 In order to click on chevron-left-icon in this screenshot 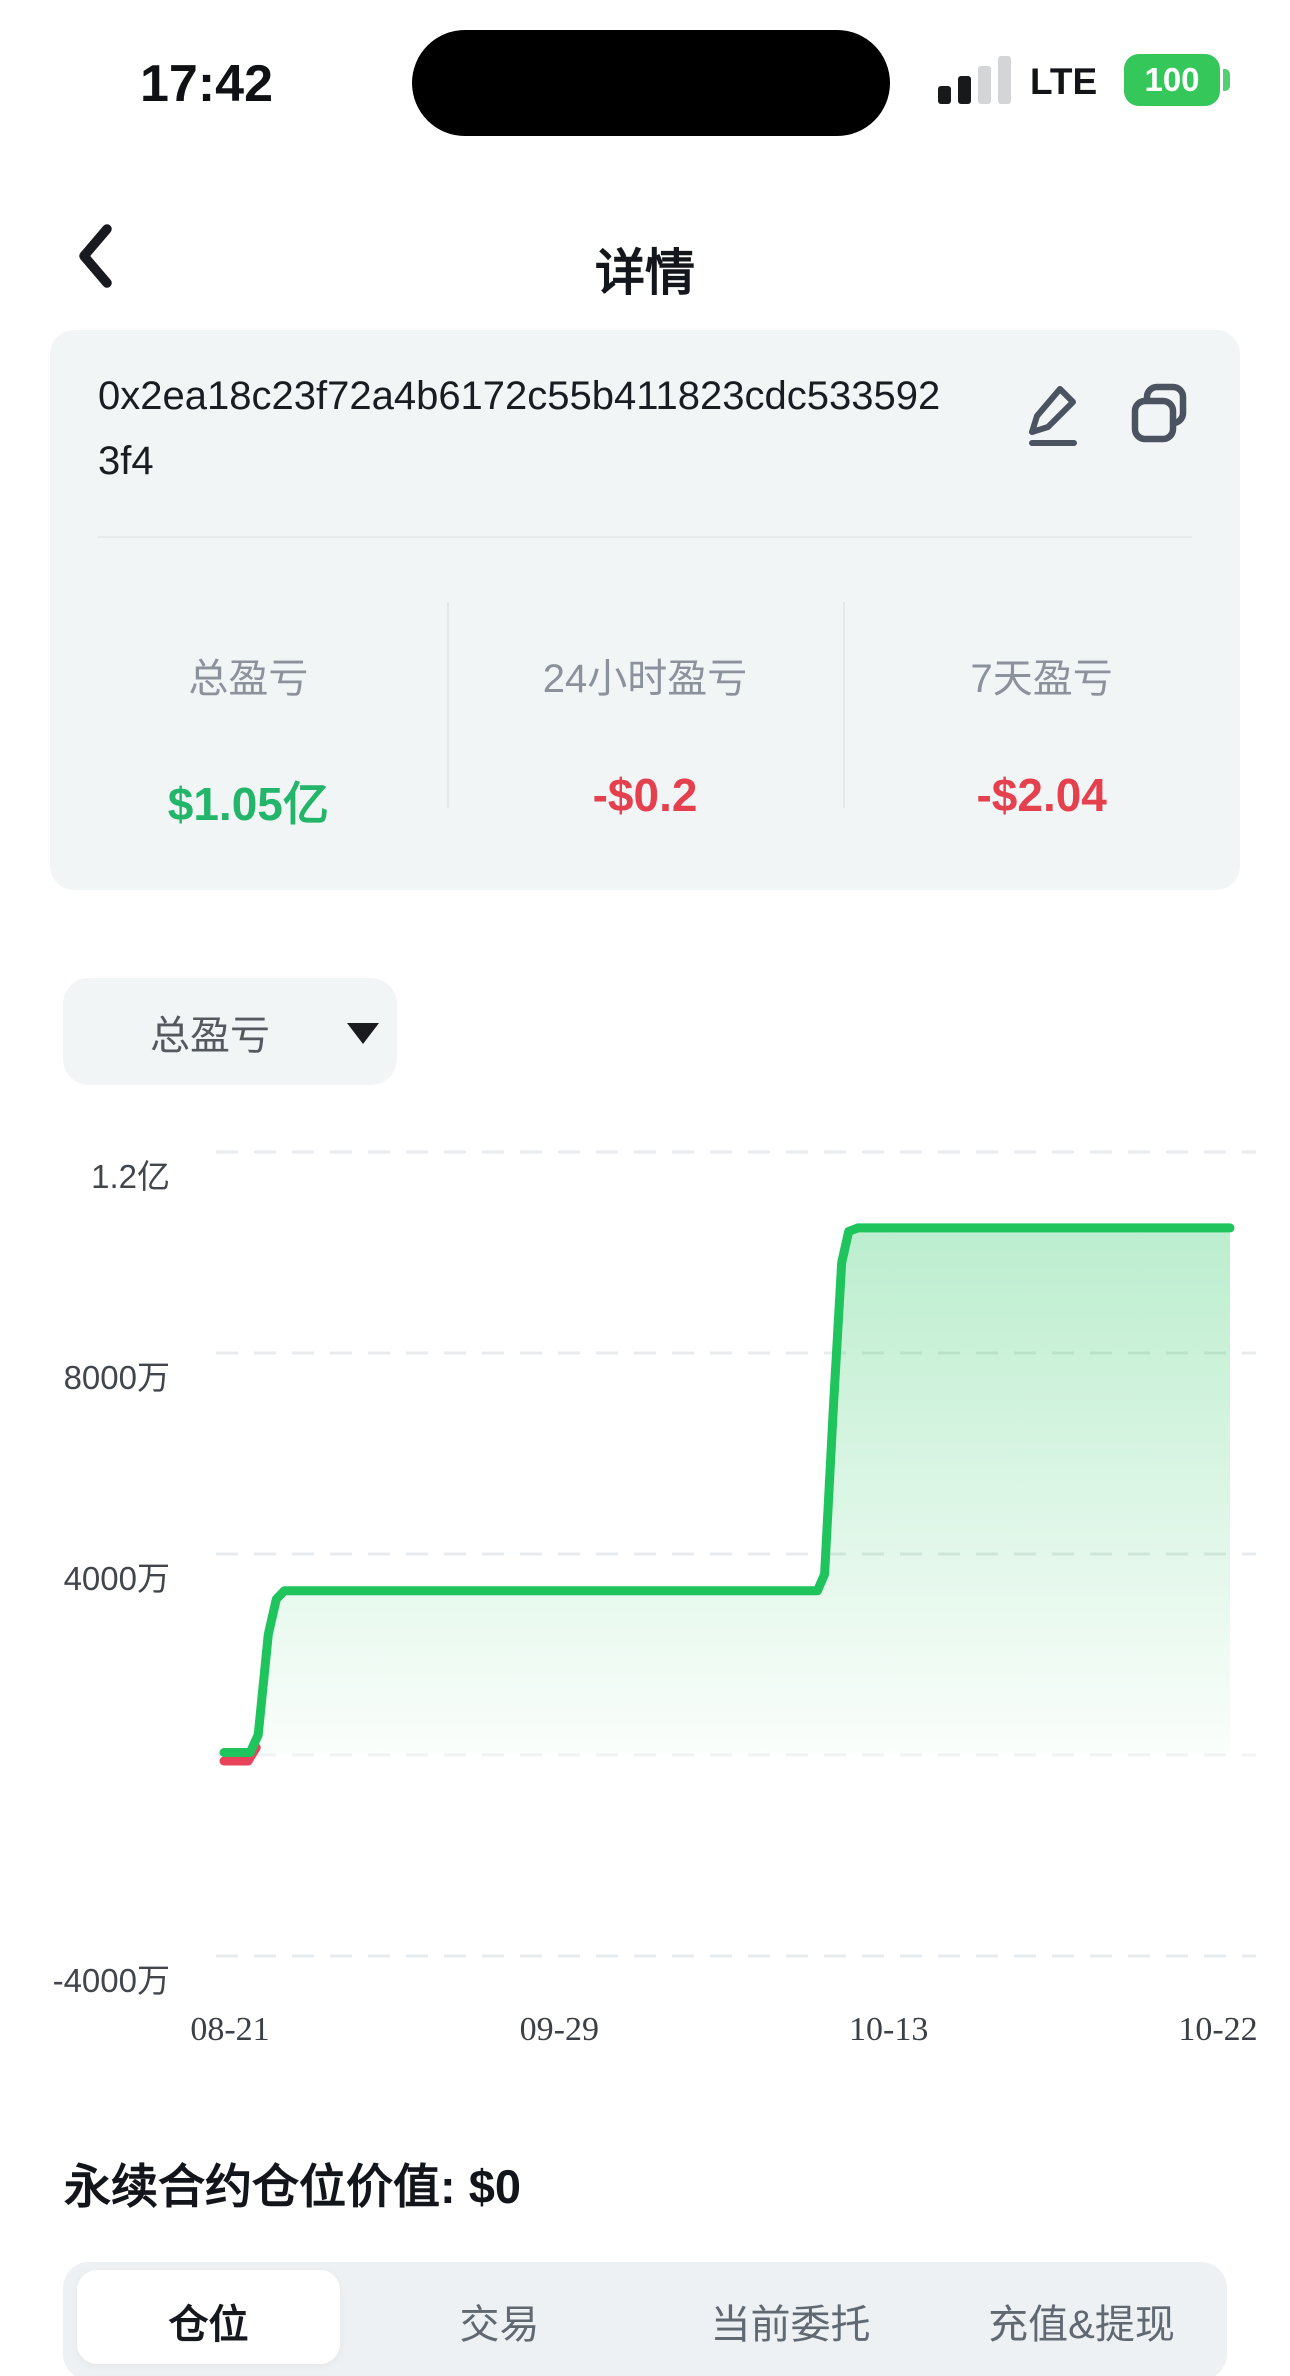, I will do `click(95, 256)`.